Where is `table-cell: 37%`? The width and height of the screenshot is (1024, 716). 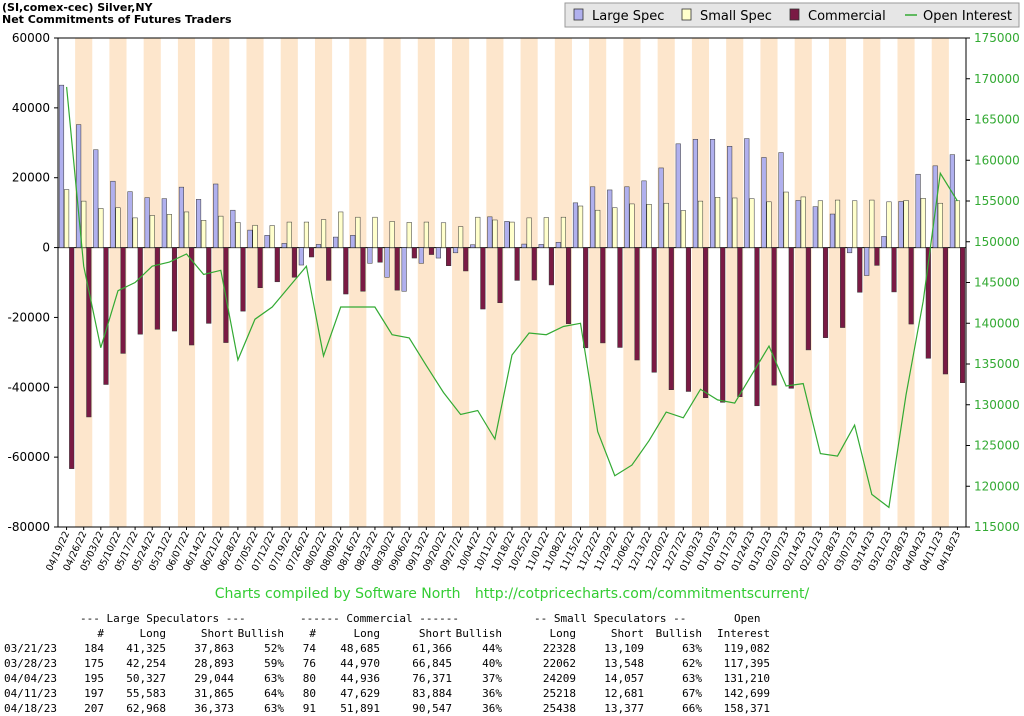 table-cell: 37% is located at coordinates (492, 678).